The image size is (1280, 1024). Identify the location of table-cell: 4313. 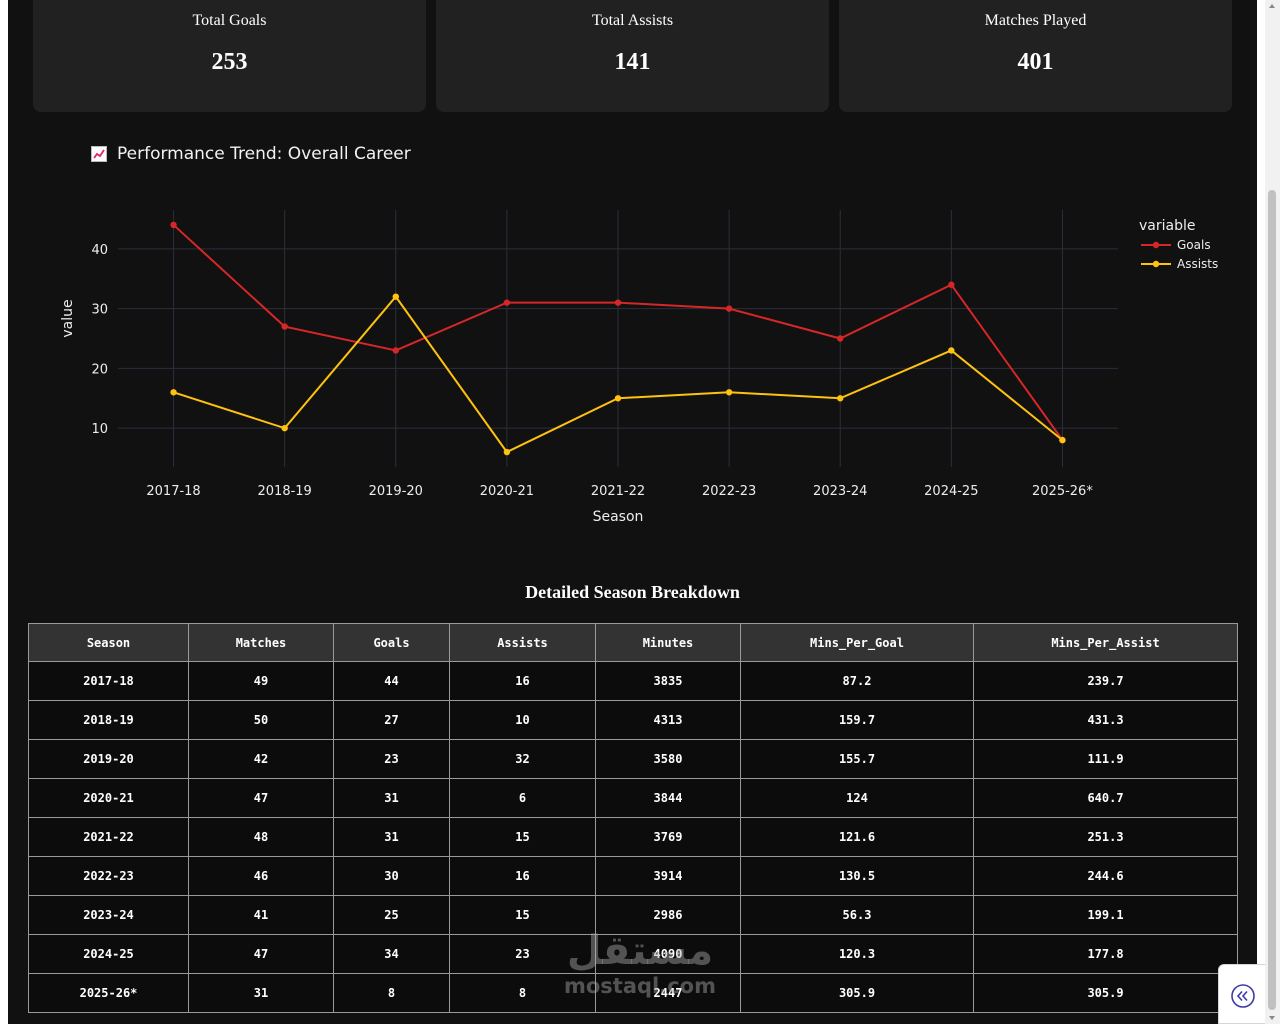
(668, 720).